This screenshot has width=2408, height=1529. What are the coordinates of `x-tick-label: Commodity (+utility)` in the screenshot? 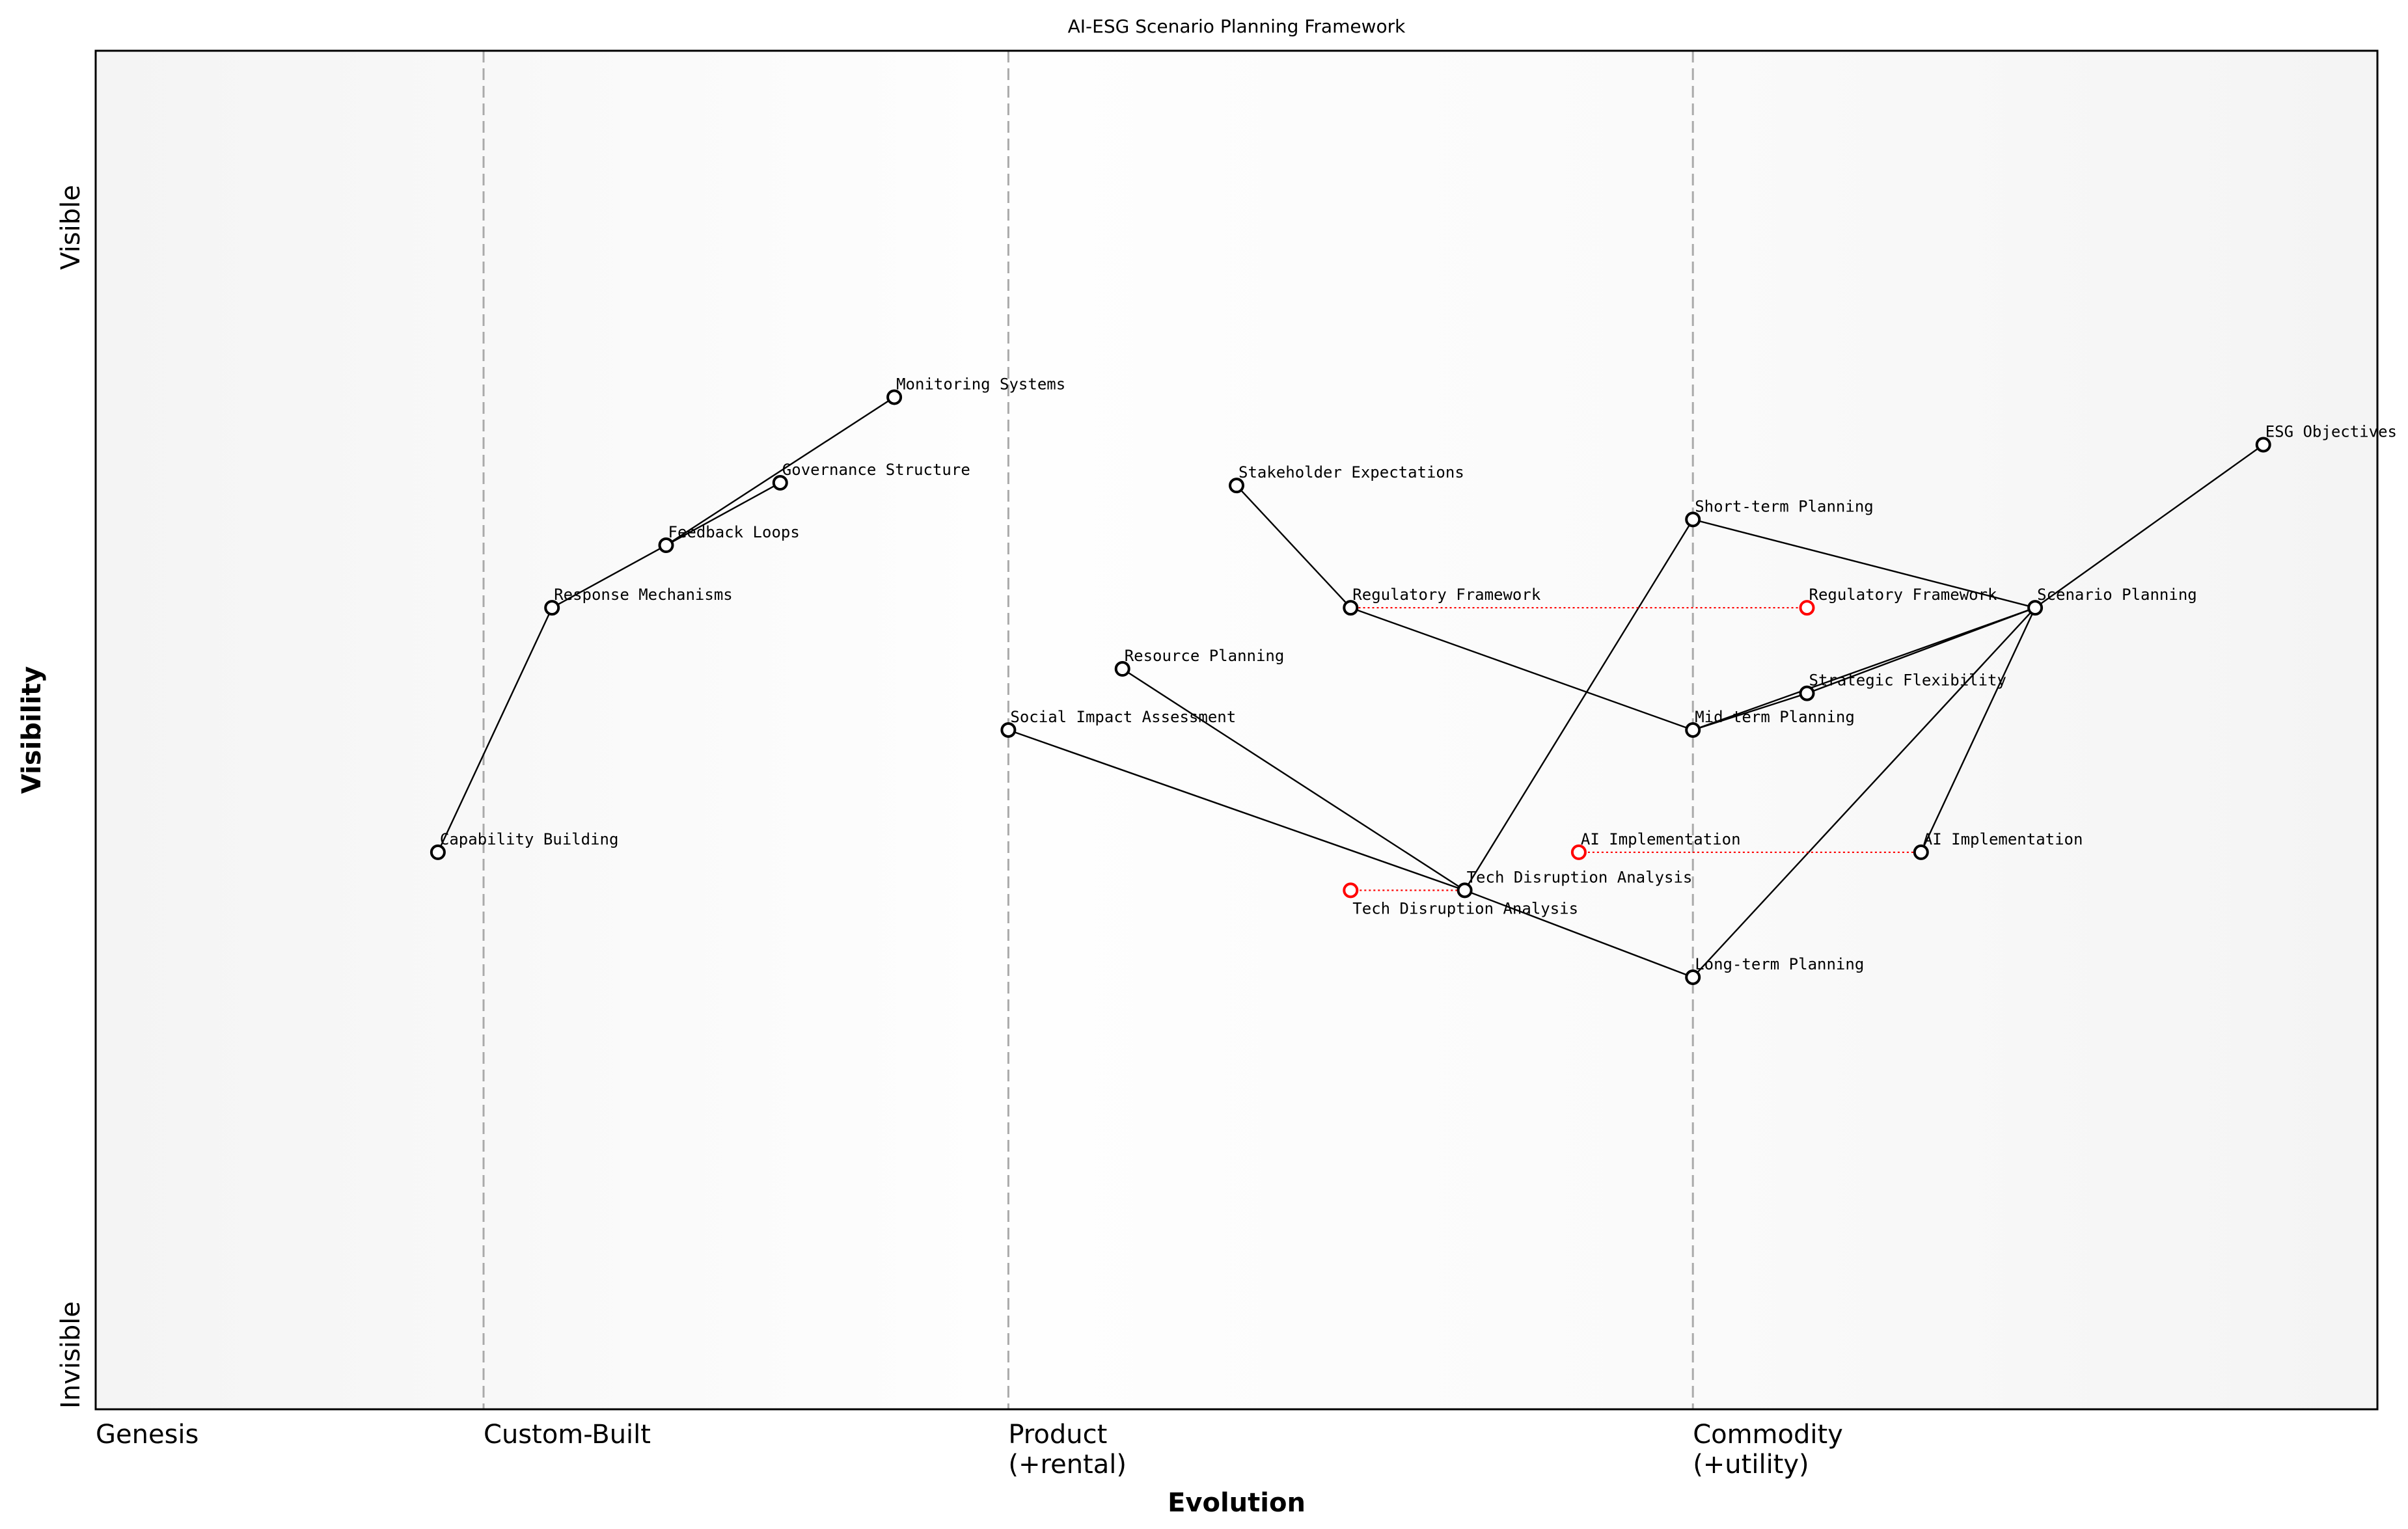 It's located at (1768, 1450).